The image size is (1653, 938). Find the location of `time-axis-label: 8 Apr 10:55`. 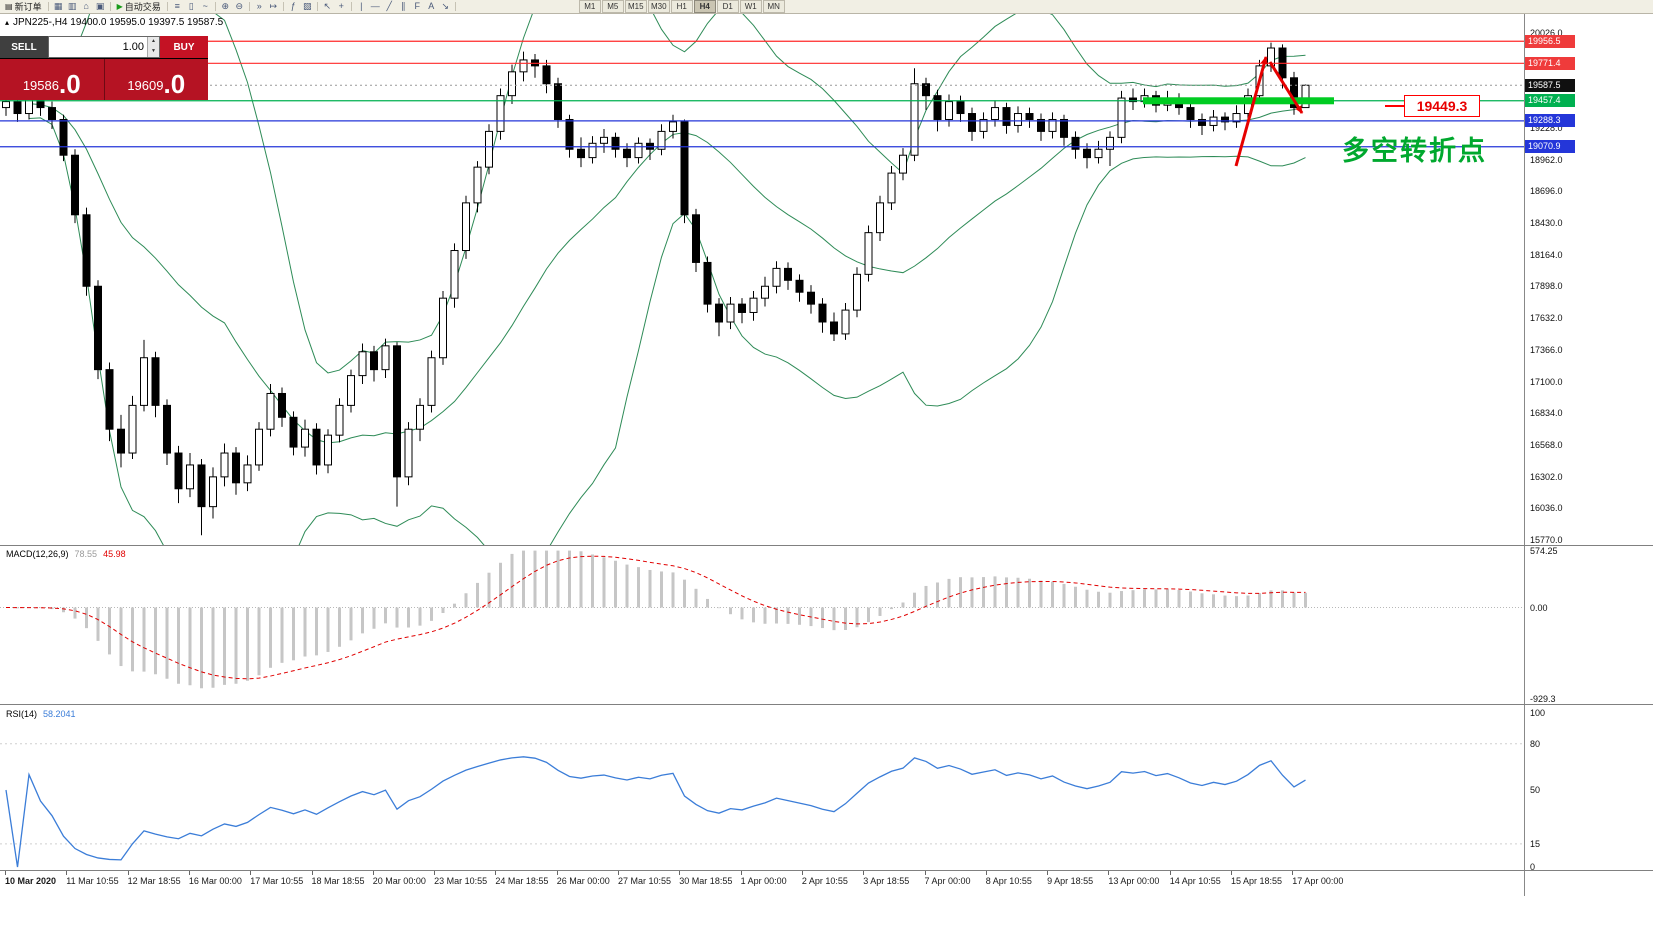

time-axis-label: 8 Apr 10:55 is located at coordinates (1008, 881).